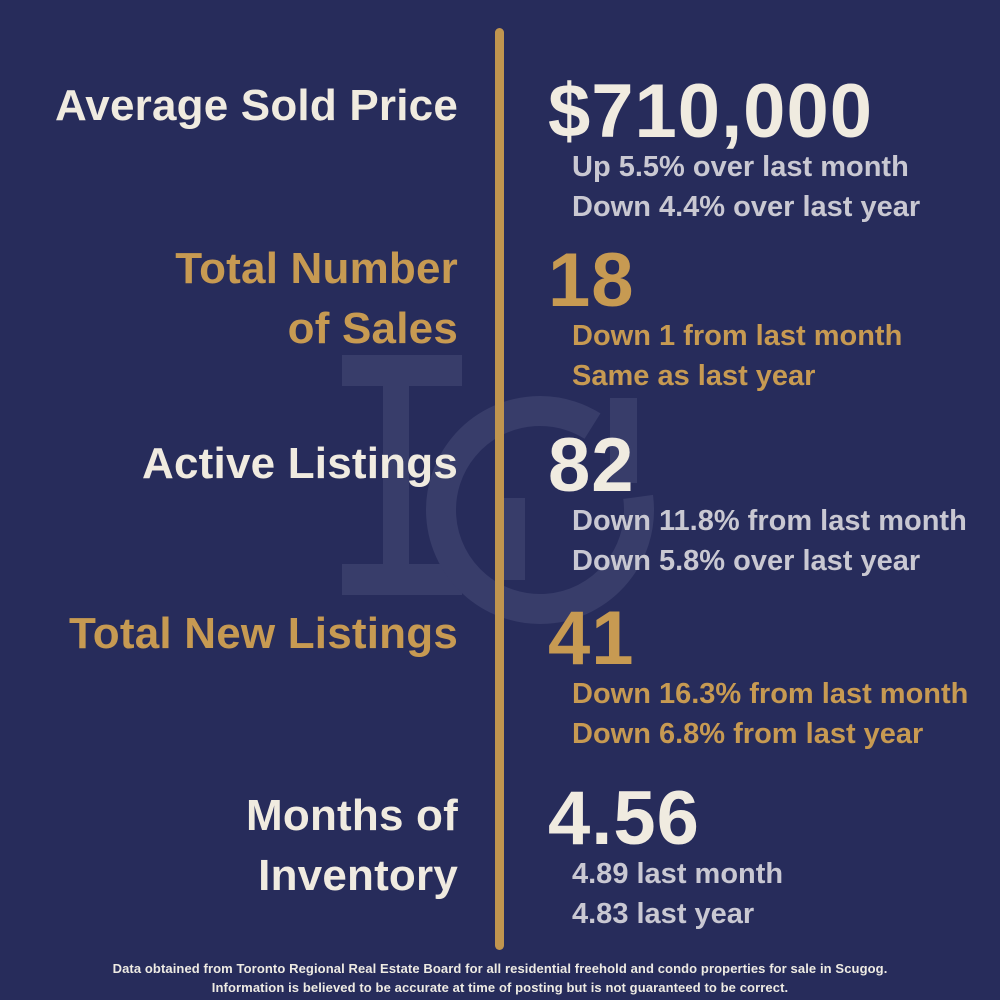  I want to click on stat-value-block: 4.56 4.89 last month 4.83 last year, so click(768, 857).